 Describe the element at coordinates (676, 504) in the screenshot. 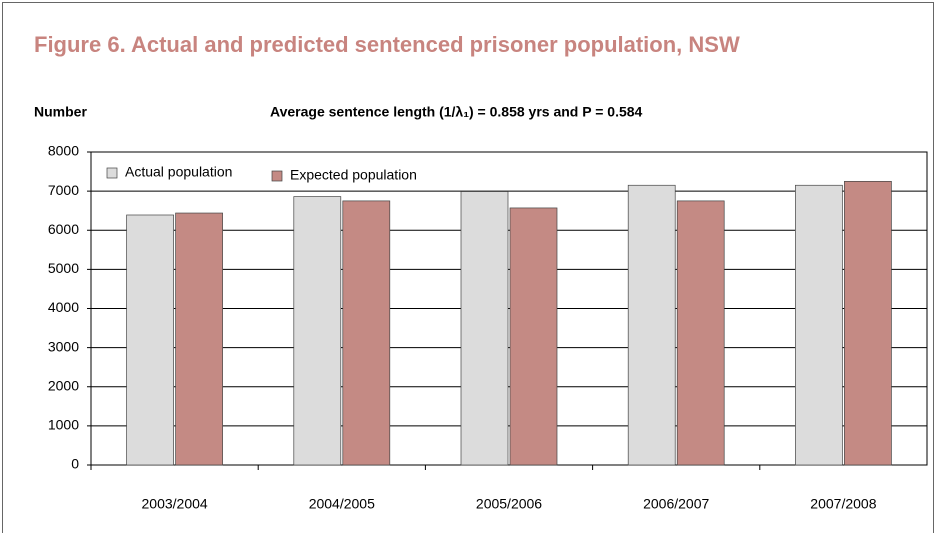

I see `x-tick-label: 2006/2007` at that location.